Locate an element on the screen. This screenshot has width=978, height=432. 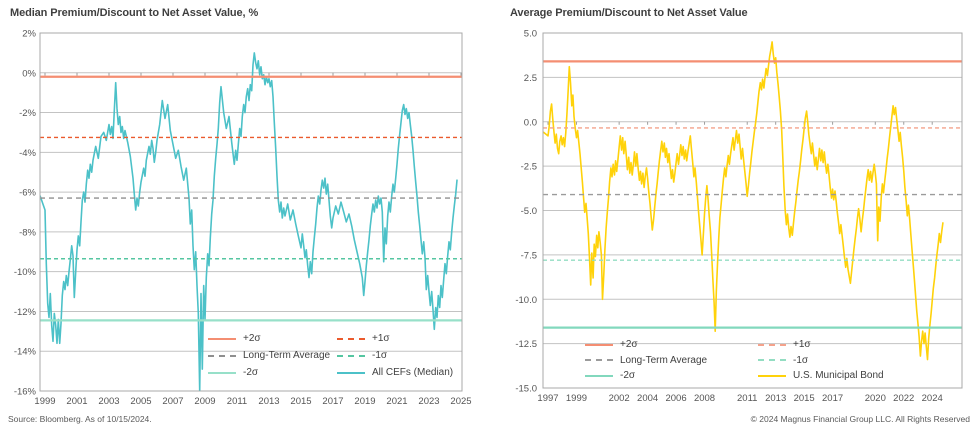
y-tick-label: -8% is located at coordinates (27, 232).